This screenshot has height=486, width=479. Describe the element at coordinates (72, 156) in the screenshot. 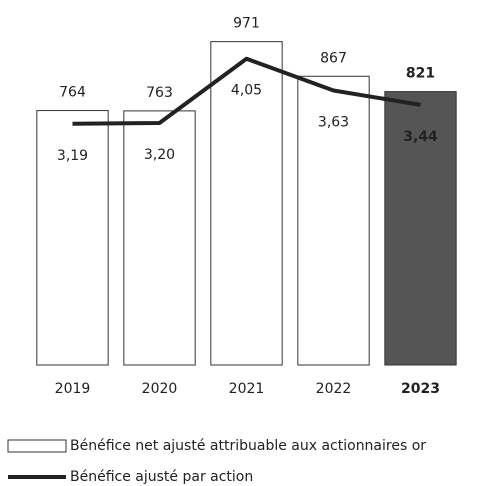

I see `line-value-label: 3,19` at that location.